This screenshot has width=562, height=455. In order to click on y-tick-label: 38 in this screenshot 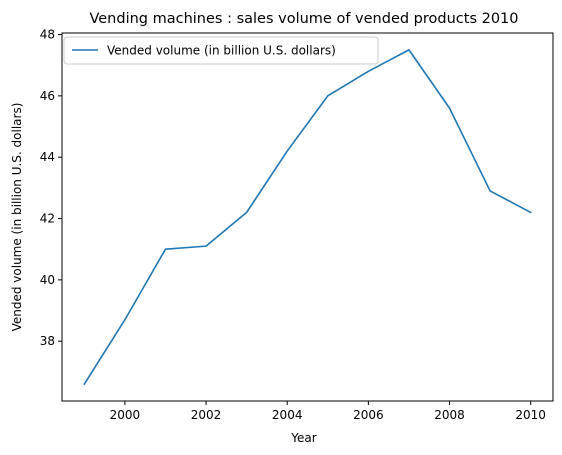, I will do `click(47, 341)`.